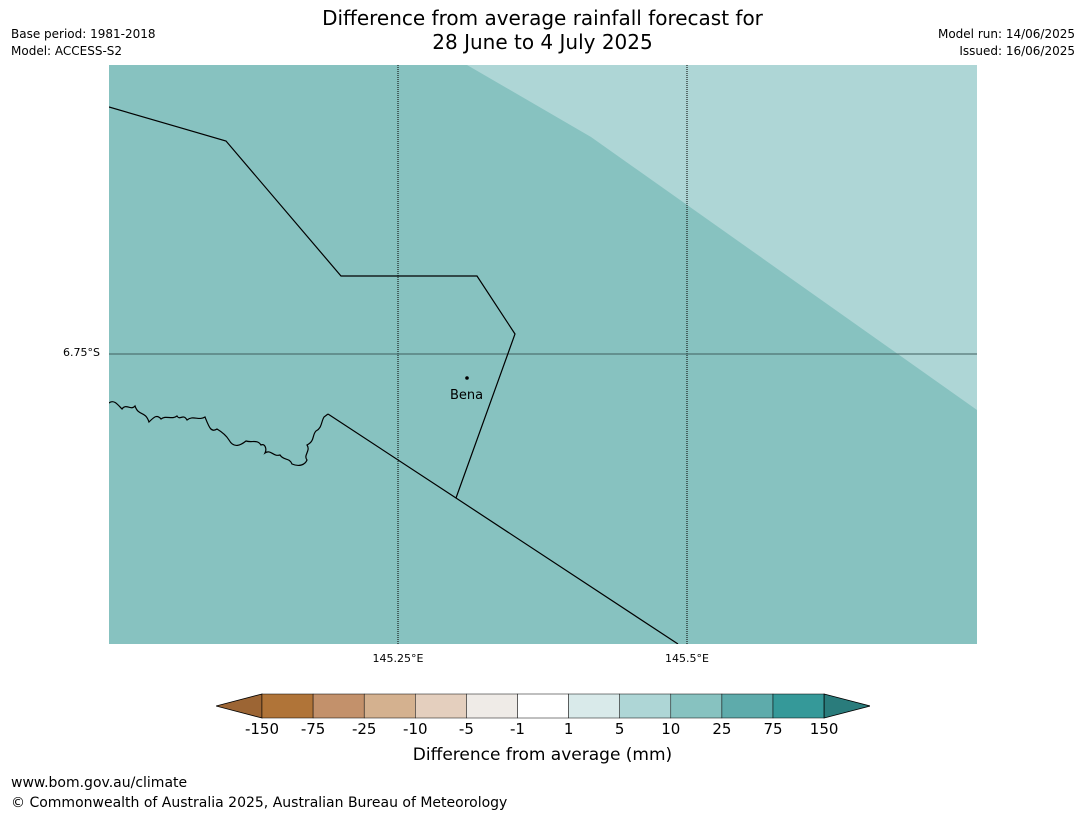 The image size is (1085, 816). I want to click on colorbar-tick-label: 10, so click(671, 729).